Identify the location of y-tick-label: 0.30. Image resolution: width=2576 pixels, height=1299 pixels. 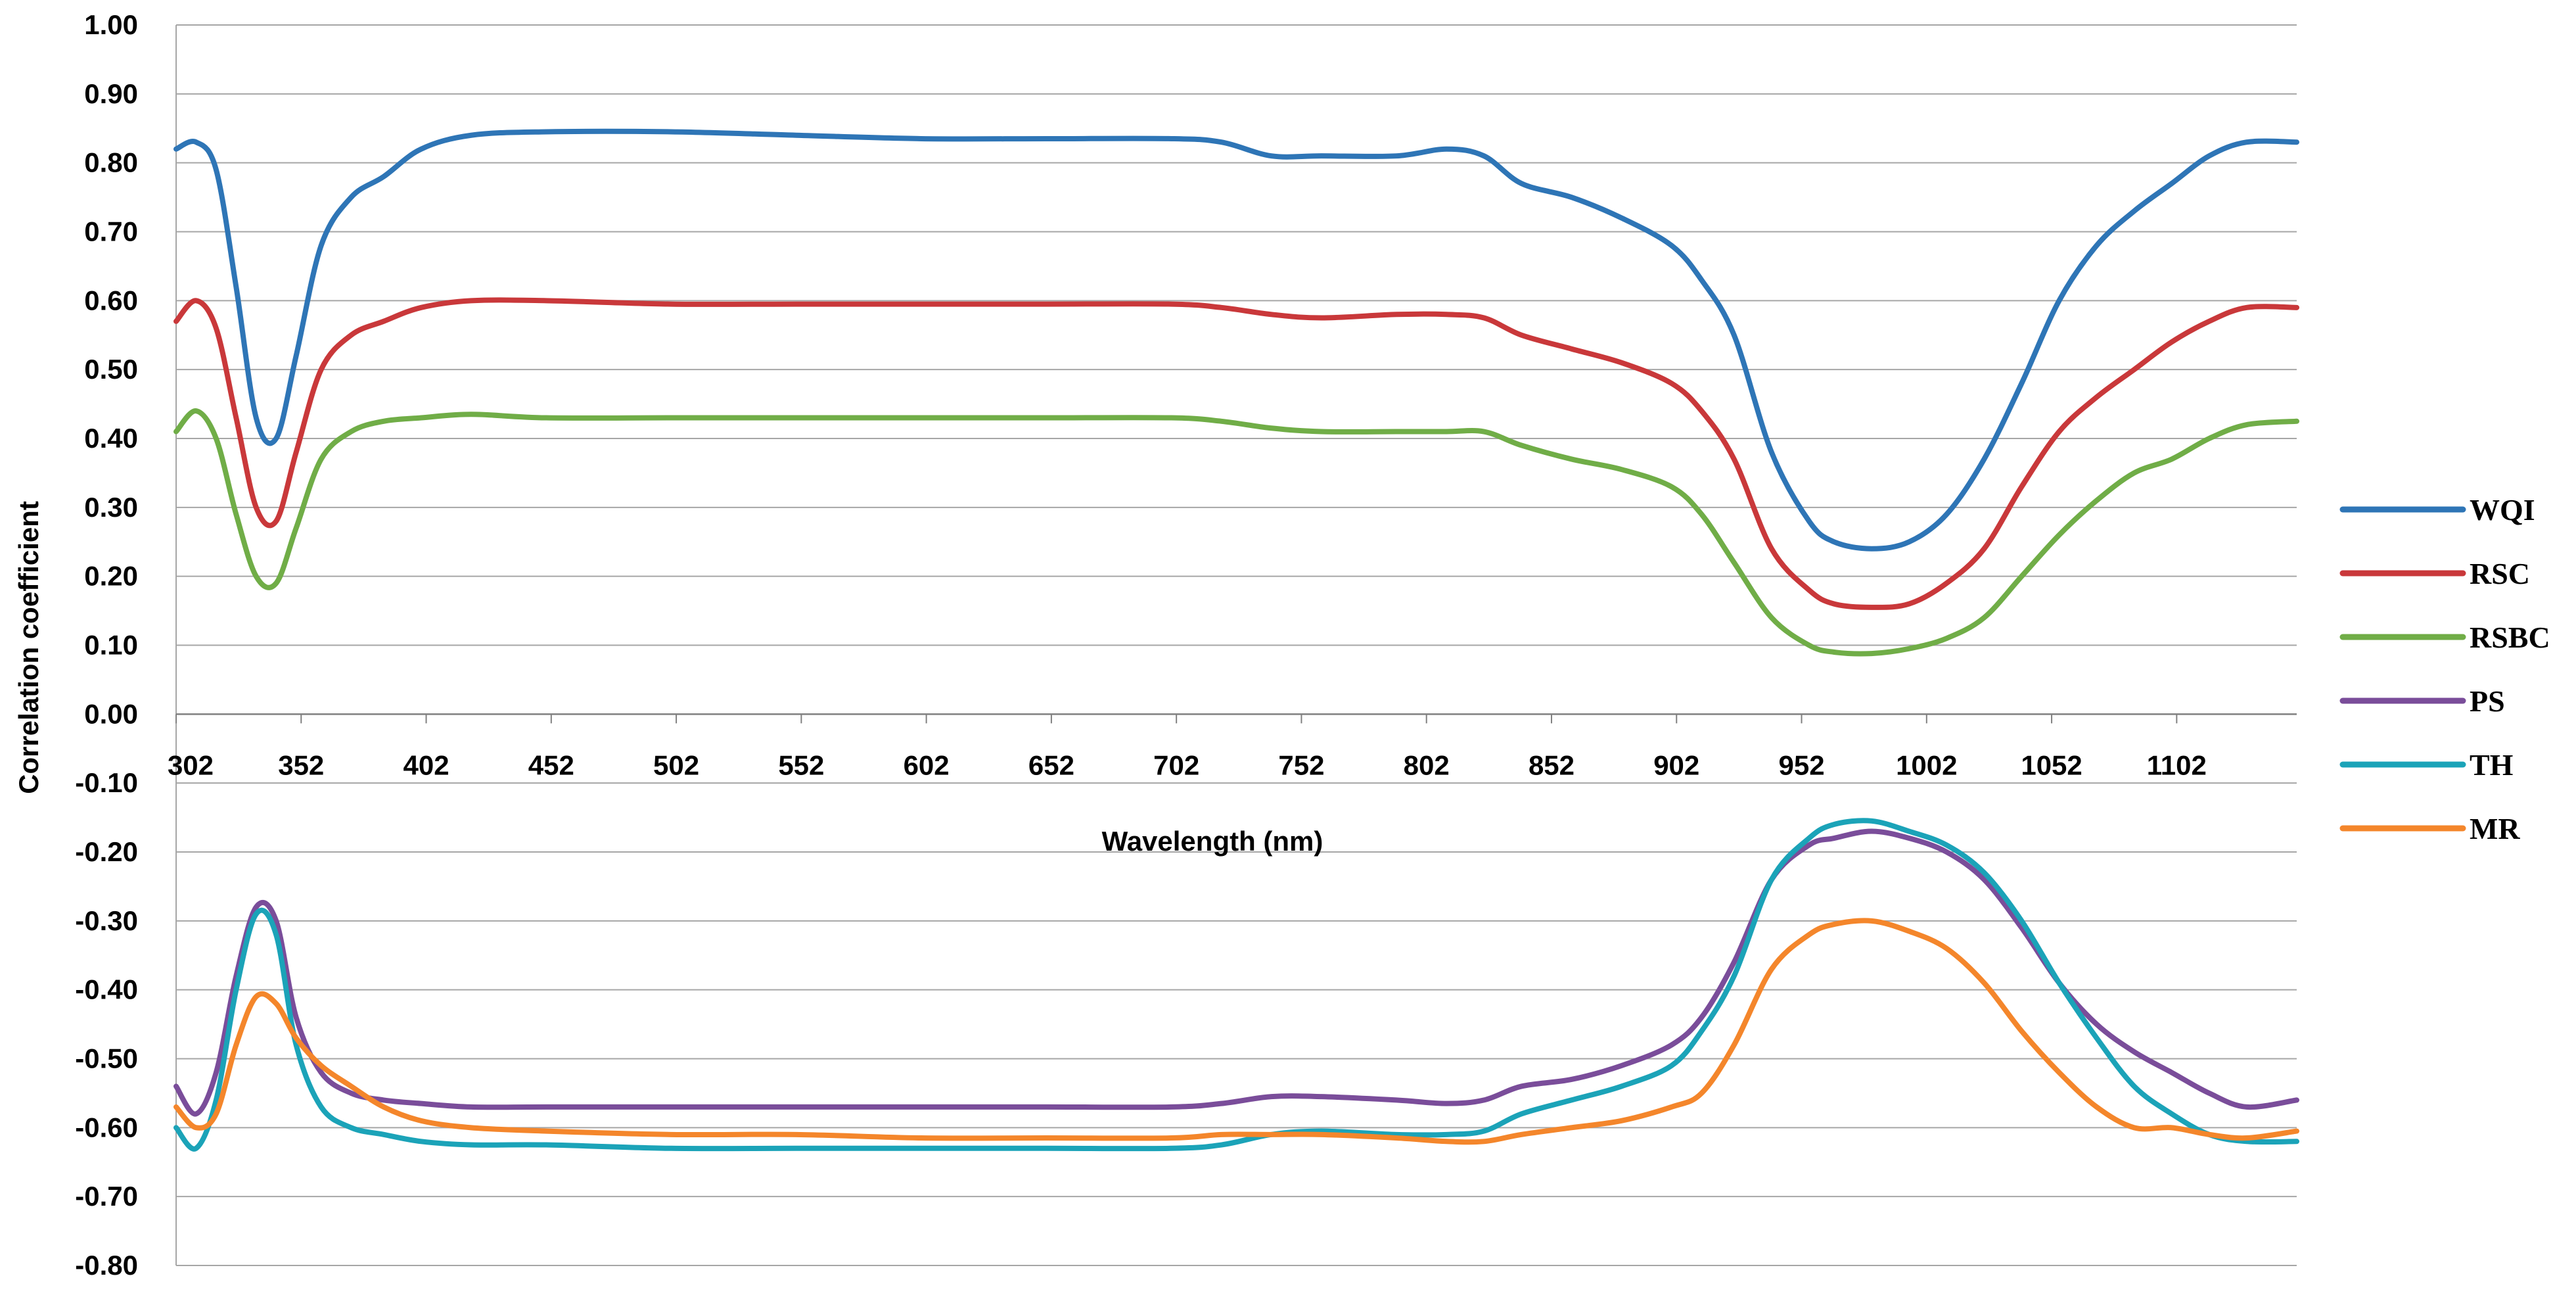
(111, 507).